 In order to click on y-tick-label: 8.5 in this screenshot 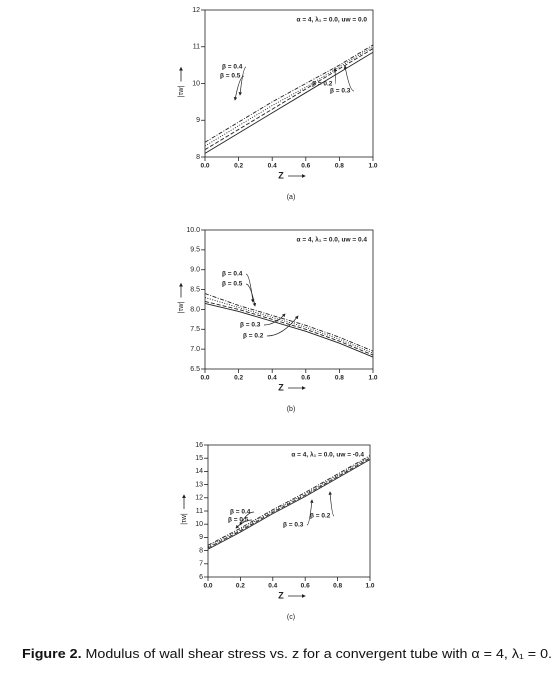, I will do `click(195, 289)`.